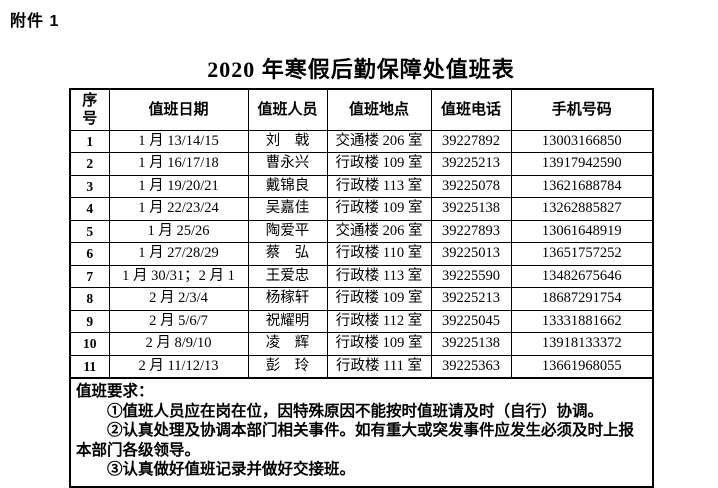 This screenshot has width=718, height=488. I want to click on notes-heading: 值班要求：, so click(115, 391).